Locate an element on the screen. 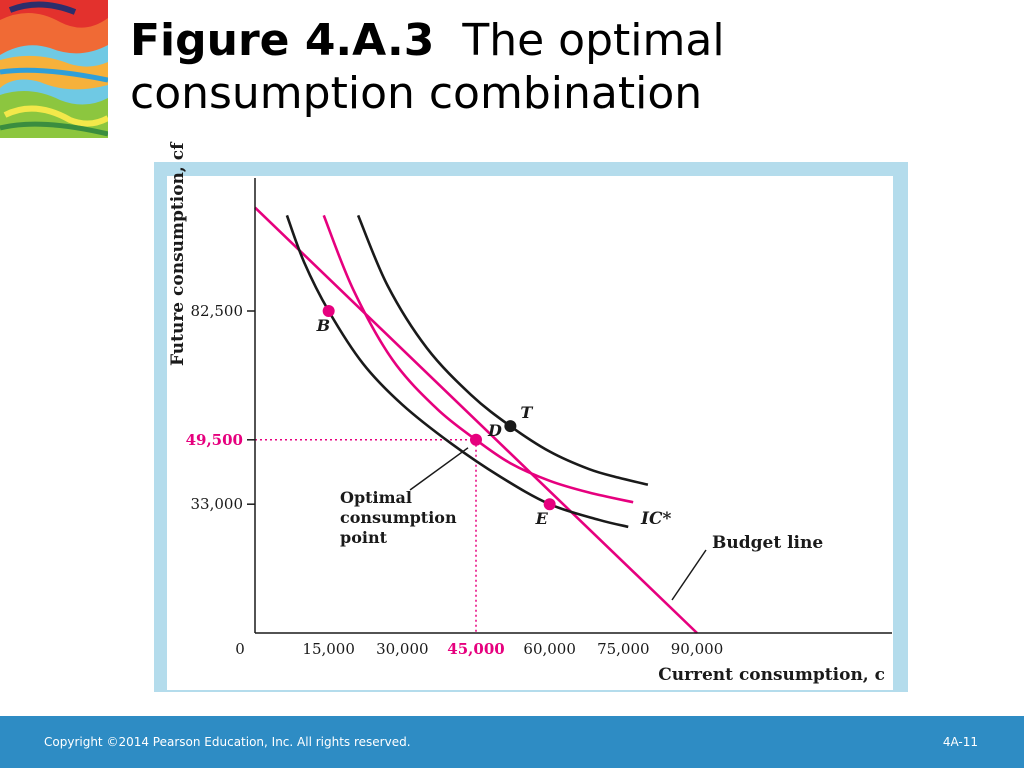  annotation-optimal-point: point is located at coordinates (364, 537).